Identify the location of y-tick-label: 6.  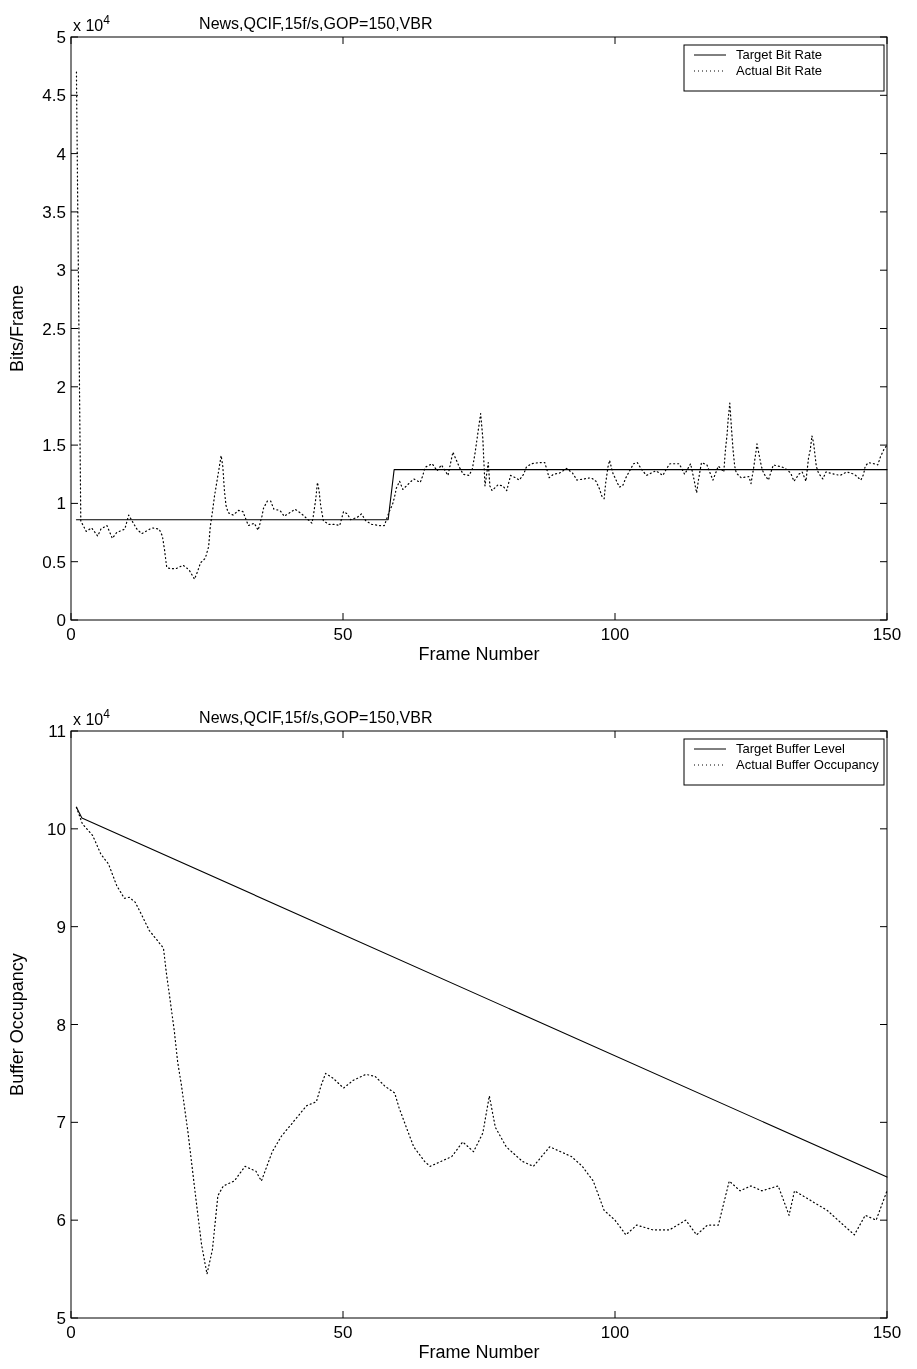
(61, 1221).